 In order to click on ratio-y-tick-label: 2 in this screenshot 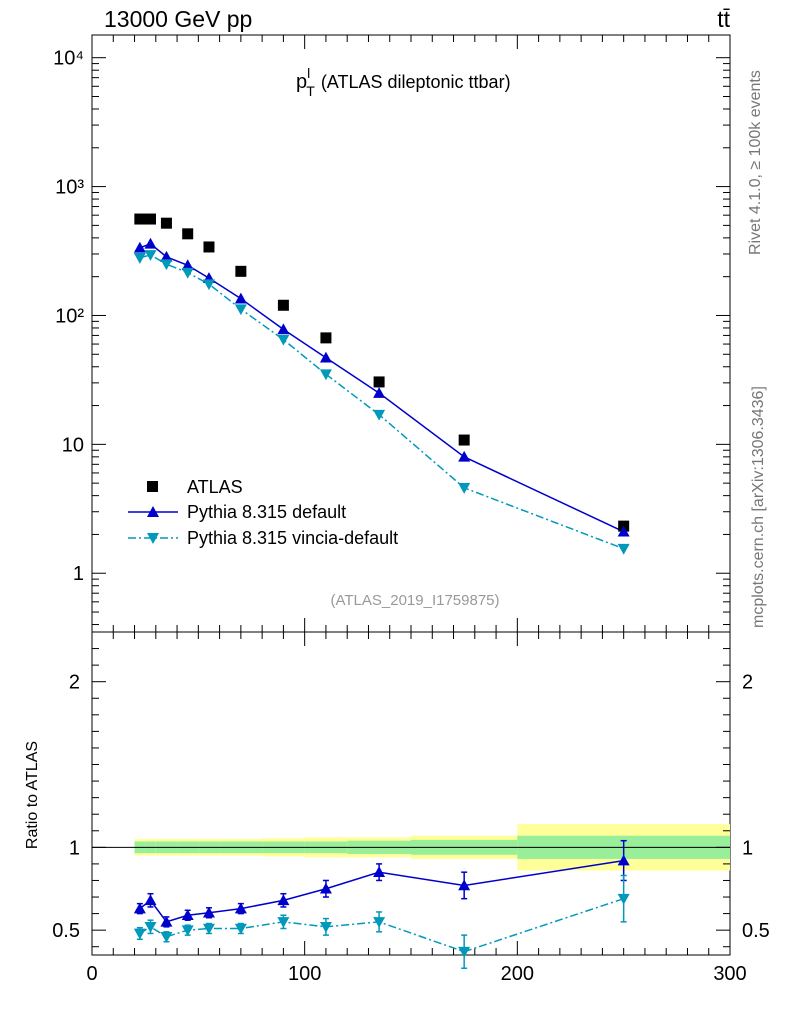, I will do `click(74, 683)`.